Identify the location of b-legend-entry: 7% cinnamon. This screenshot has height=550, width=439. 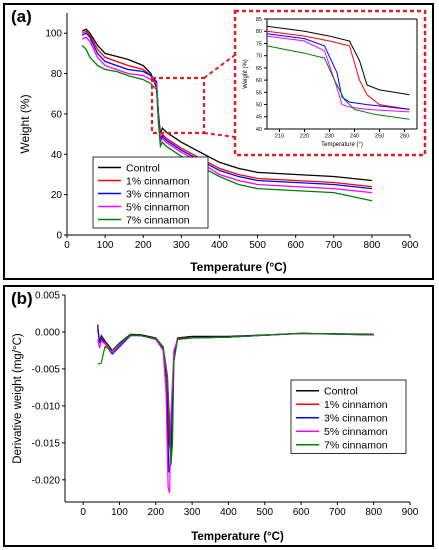
(356, 446).